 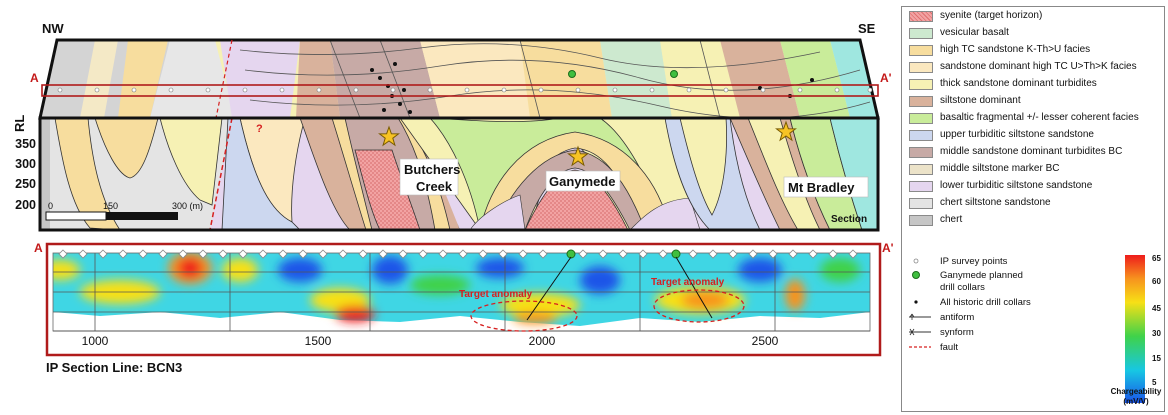 What do you see at coordinates (1156, 358) in the screenshot?
I see `colorbar-tick: 15` at bounding box center [1156, 358].